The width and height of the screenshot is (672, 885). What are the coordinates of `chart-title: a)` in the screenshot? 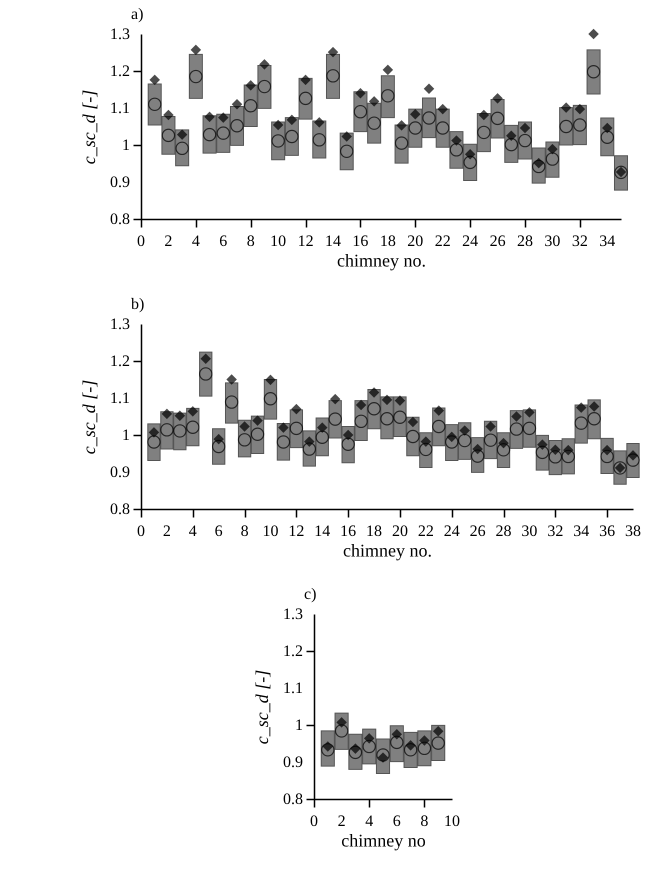 It's located at (137, 14).